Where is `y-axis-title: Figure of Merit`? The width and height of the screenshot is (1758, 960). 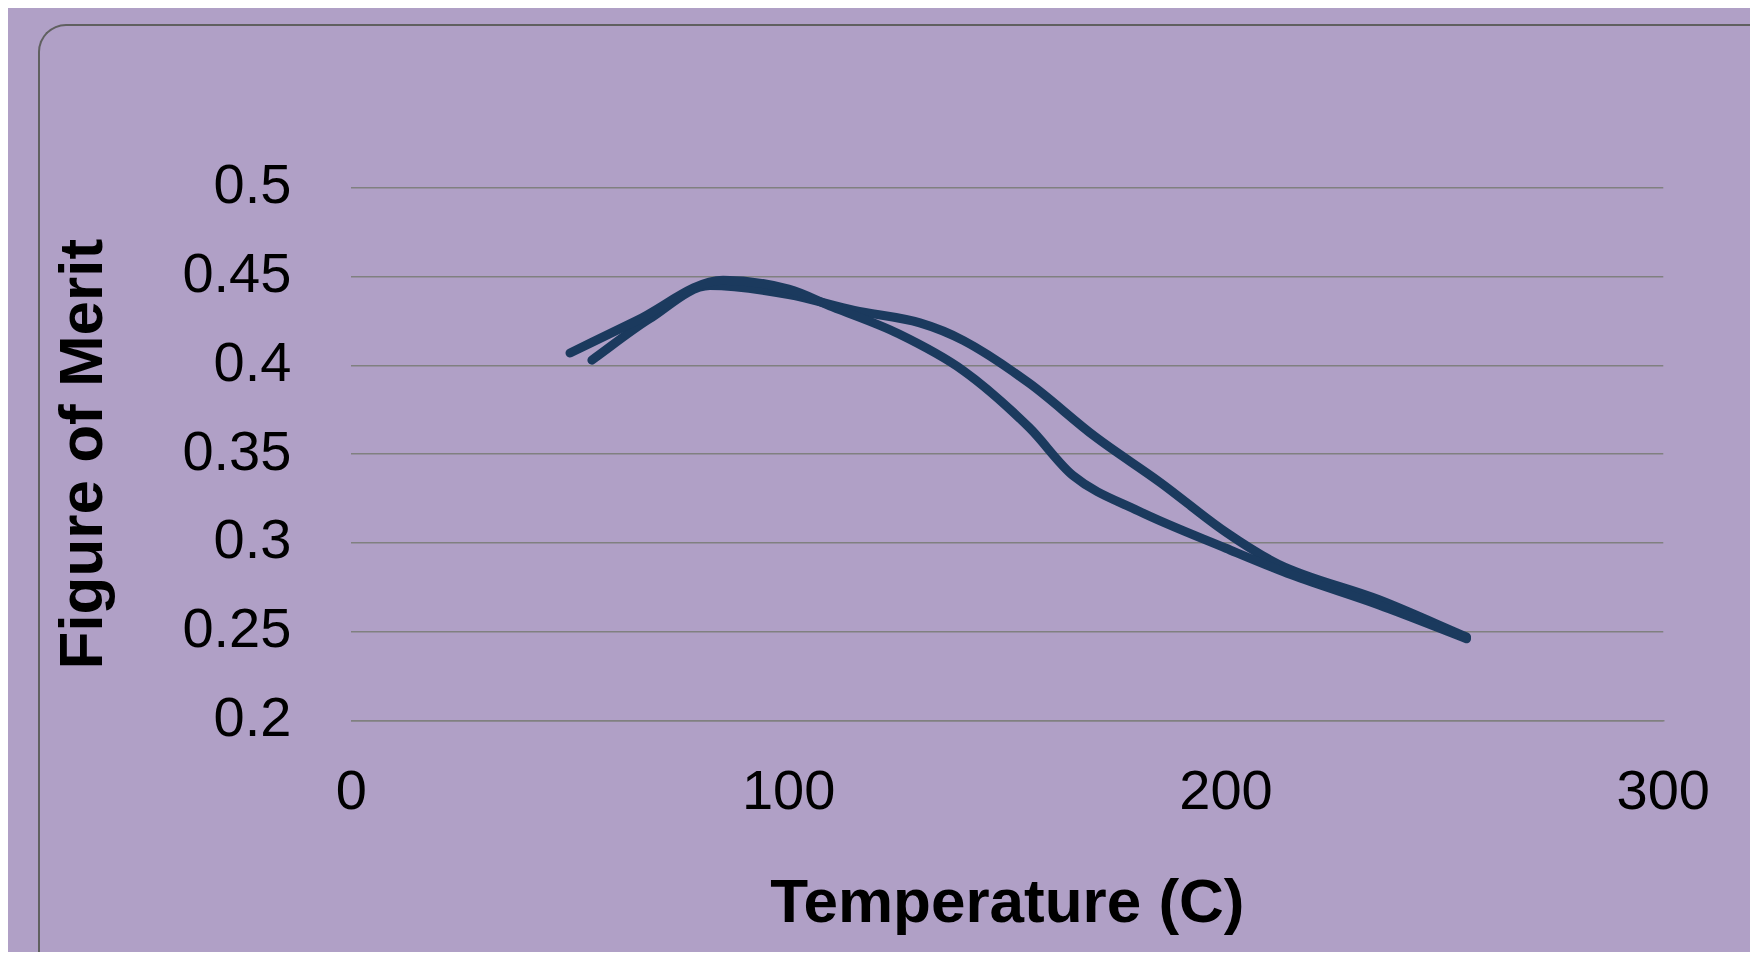 y-axis-title: Figure of Merit is located at coordinates (81, 454).